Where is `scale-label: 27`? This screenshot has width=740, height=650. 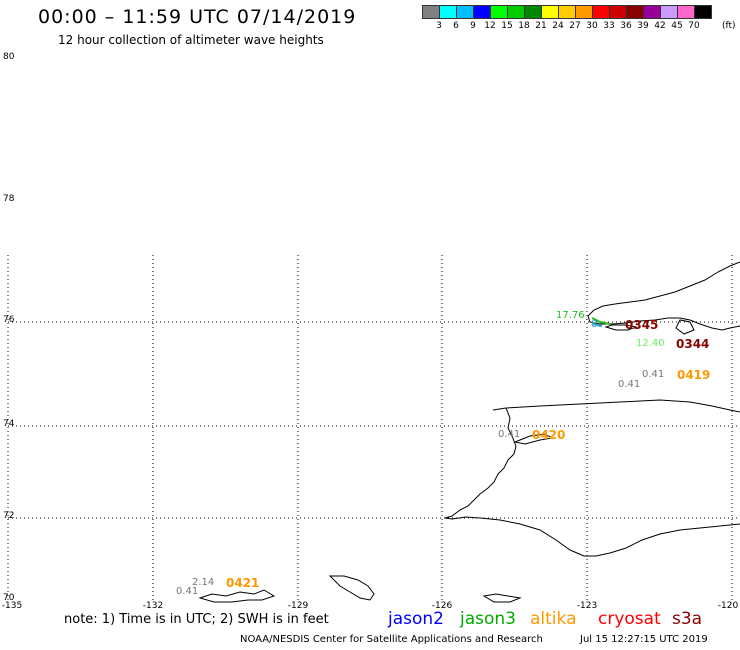
scale-label: 27 is located at coordinates (575, 26).